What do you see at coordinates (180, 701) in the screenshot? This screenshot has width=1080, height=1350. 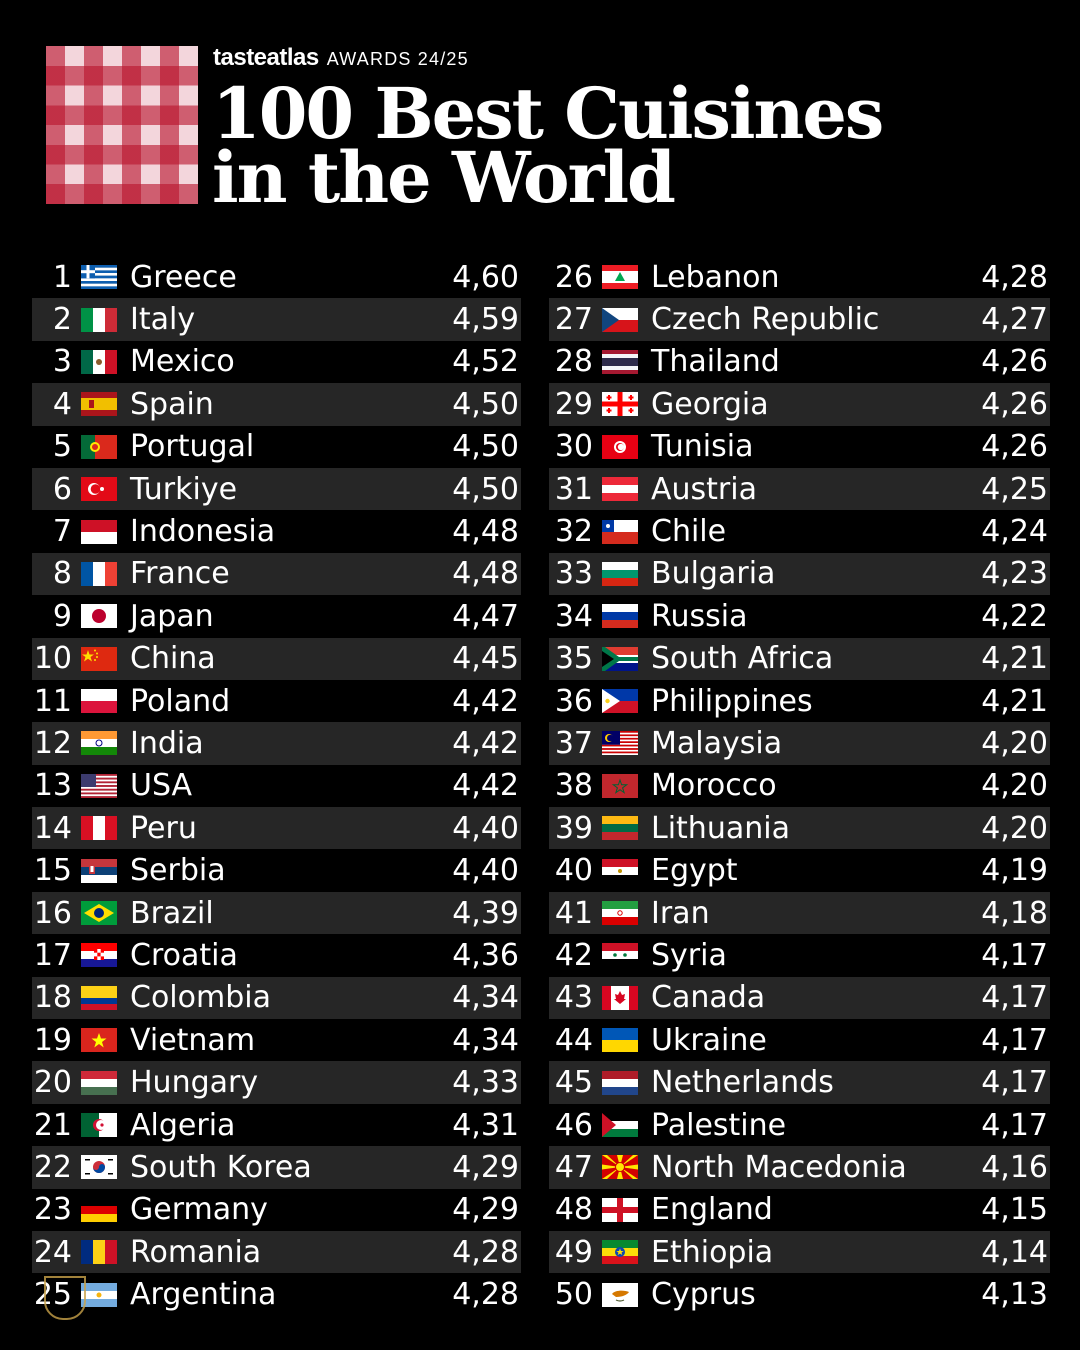 I see `country-name: Poland` at bounding box center [180, 701].